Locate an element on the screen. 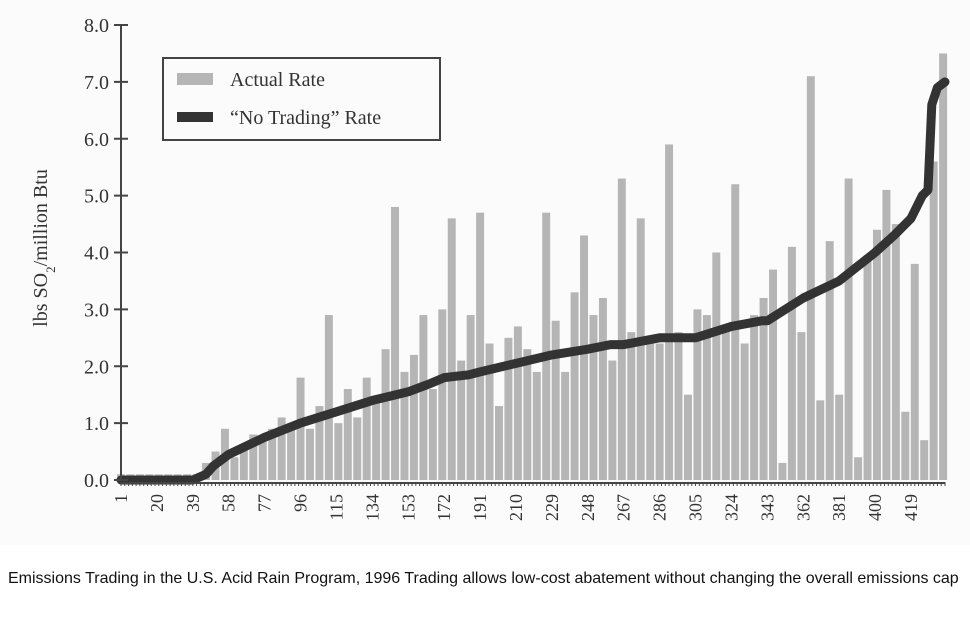 The height and width of the screenshot is (620, 970). x-tick-label: 343 is located at coordinates (767, 507).